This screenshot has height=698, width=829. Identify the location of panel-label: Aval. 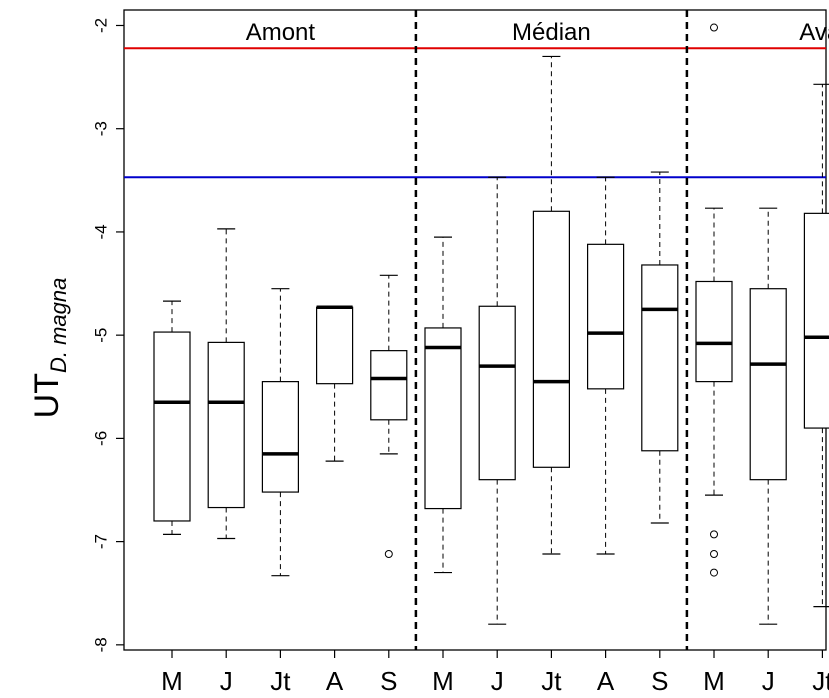
(814, 32).